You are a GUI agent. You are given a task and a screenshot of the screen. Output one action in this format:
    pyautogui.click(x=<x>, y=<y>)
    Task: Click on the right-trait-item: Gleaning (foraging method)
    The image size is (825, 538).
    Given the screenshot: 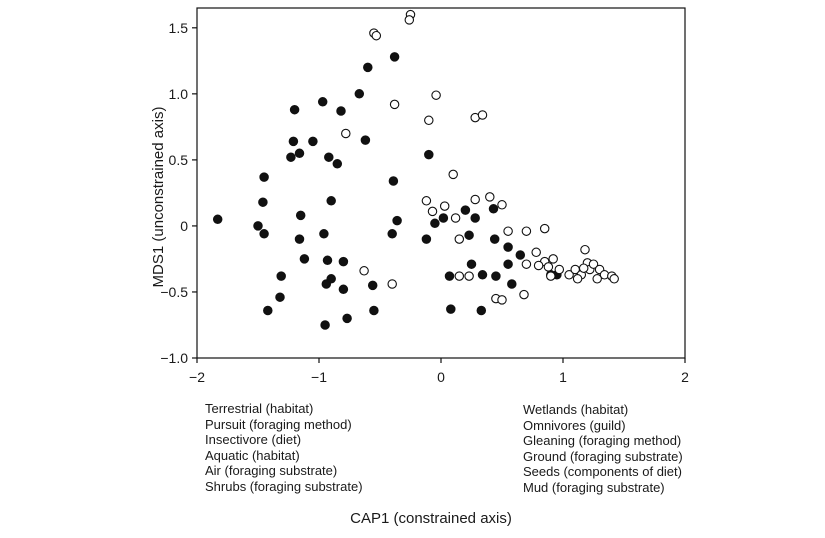 What is the action you would take?
    pyautogui.click(x=602, y=441)
    